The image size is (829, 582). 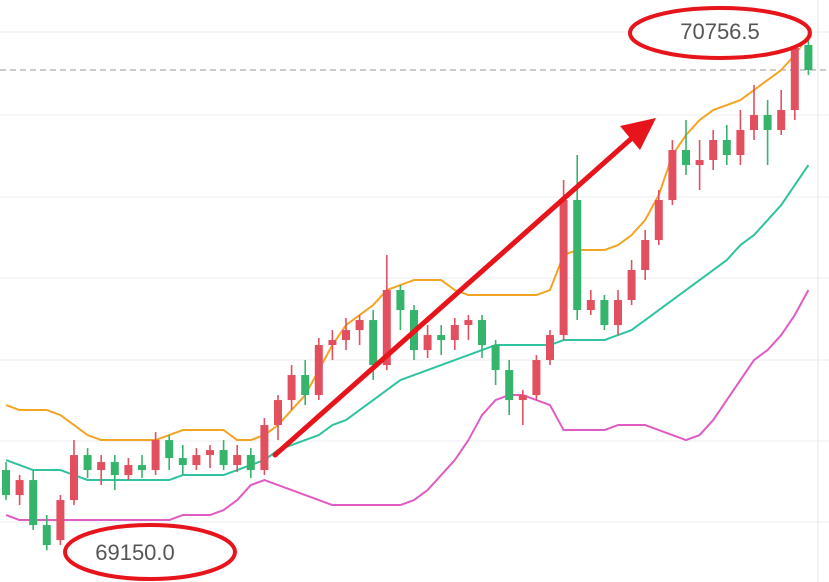 I want to click on high-value-label: 70756.5, so click(x=720, y=31).